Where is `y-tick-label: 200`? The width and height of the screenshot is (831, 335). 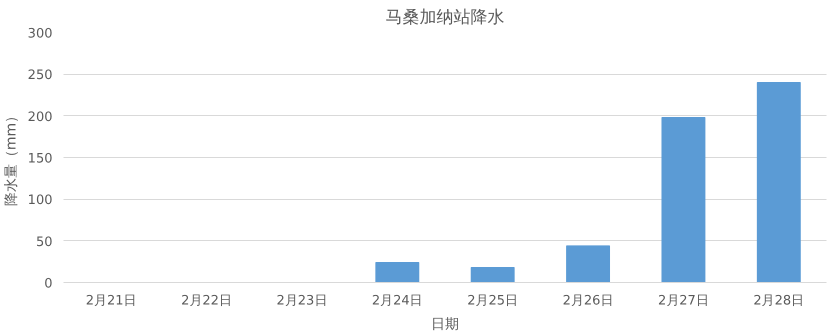 y-tick-label: 200 is located at coordinates (40, 117).